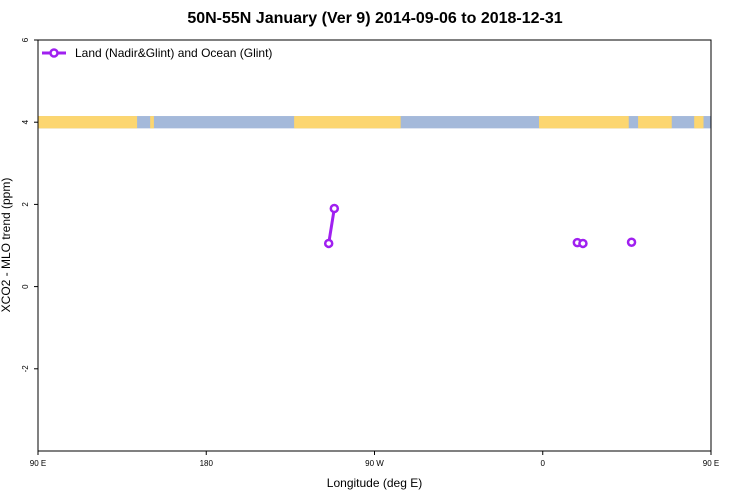 This screenshot has width=750, height=500. I want to click on x-axis: 90 E 180 90 W 0 90 E, so click(374, 459).